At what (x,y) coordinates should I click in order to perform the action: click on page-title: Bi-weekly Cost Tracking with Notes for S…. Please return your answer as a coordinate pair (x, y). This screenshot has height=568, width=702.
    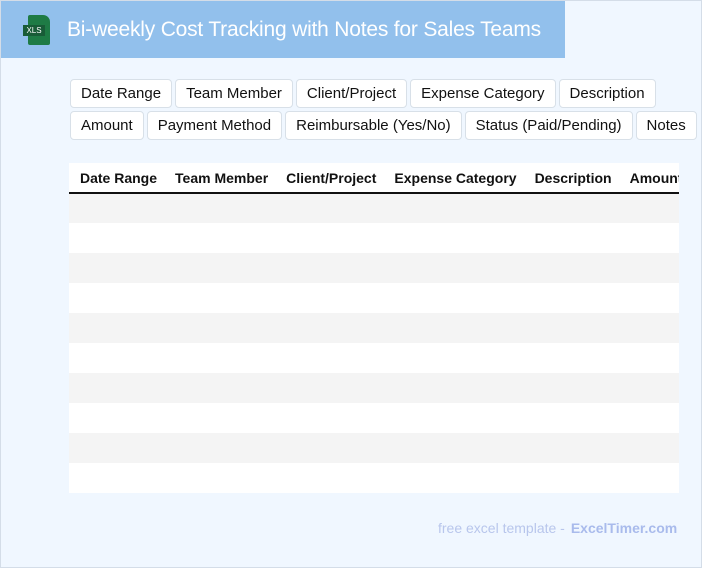
    Looking at the image, I should click on (304, 29).